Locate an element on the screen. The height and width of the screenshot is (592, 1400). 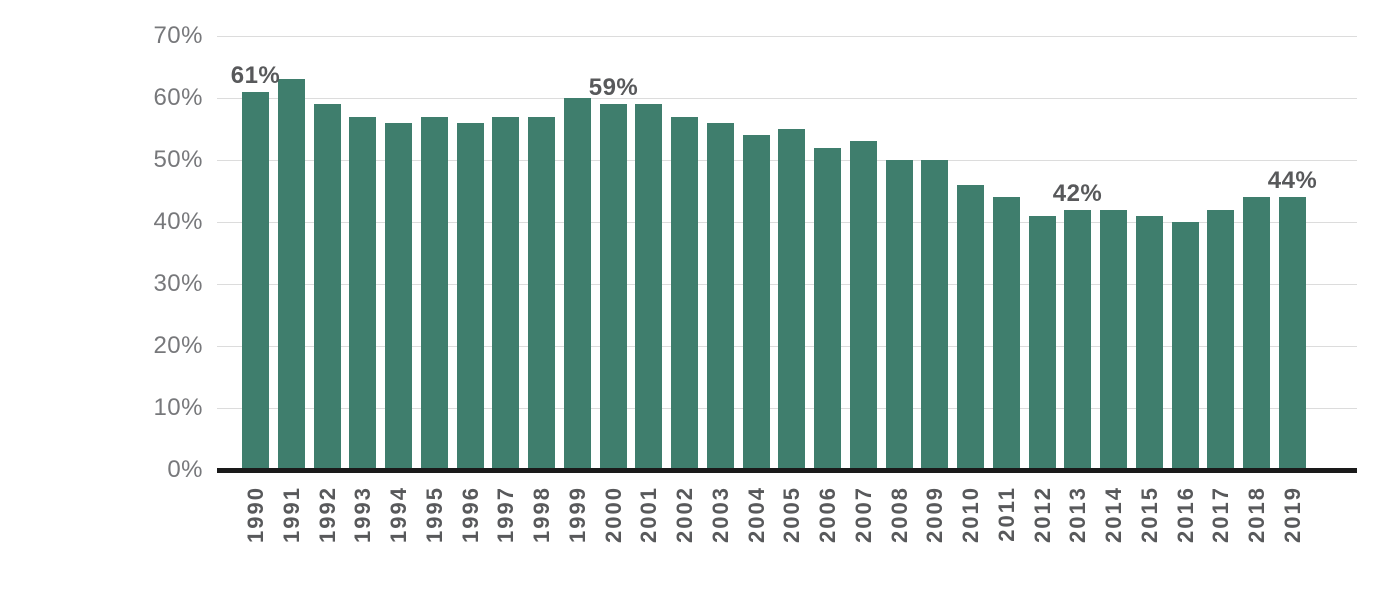
x-tick-label: 2016 is located at coordinates (1185, 514).